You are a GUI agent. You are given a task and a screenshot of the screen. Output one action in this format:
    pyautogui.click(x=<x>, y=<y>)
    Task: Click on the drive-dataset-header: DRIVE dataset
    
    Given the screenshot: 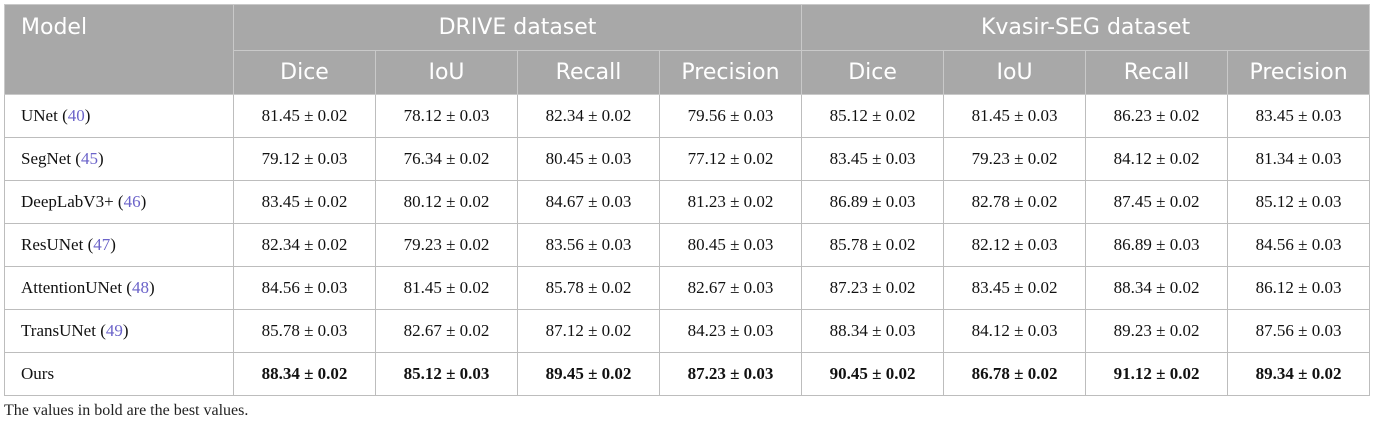 What is the action you would take?
    pyautogui.click(x=517, y=27)
    